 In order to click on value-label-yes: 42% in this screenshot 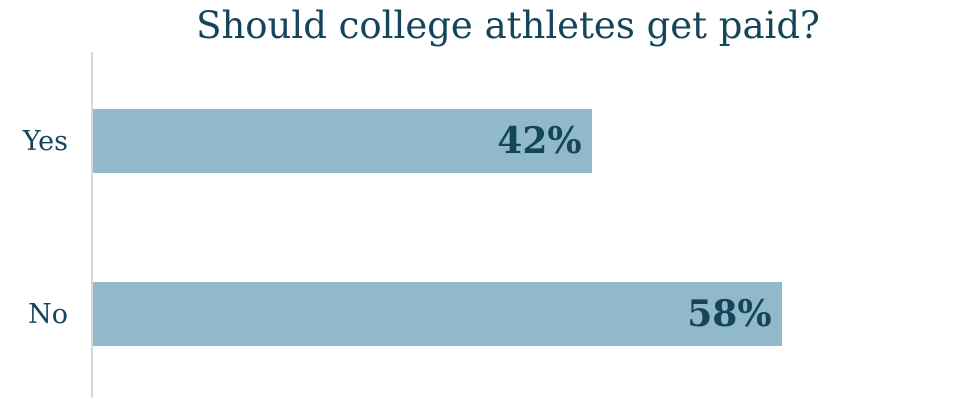, I will do `click(539, 141)`.